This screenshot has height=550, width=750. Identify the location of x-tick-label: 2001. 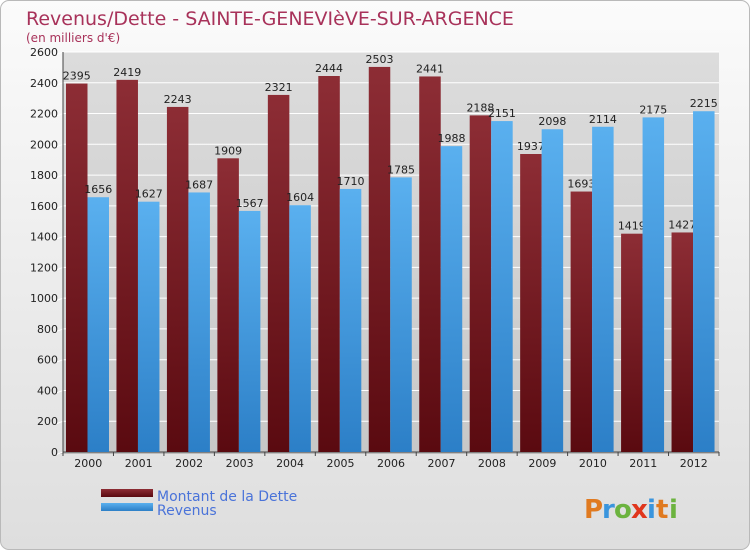
(139, 463).